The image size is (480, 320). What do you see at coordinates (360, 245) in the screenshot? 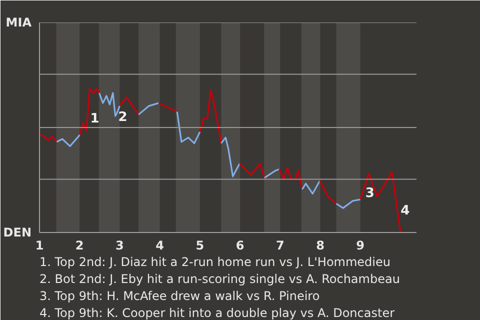
I see `x-tick-label: 9` at bounding box center [360, 245].